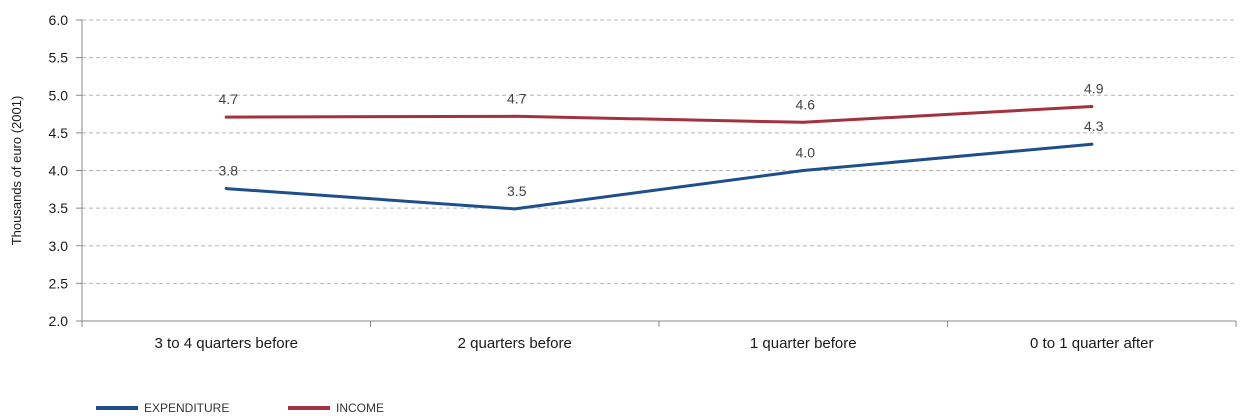 The width and height of the screenshot is (1244, 416). I want to click on y-tick-label: 6.0, so click(59, 20).